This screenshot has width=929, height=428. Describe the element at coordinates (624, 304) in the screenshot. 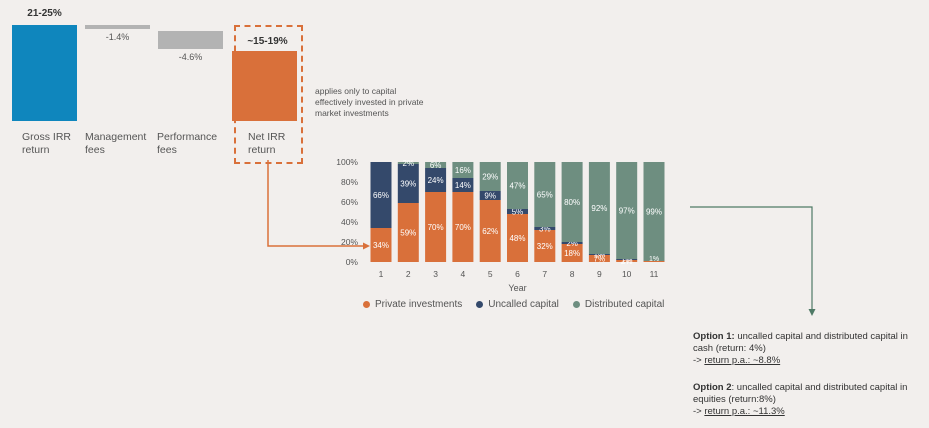

I see `legend-label-distributed: Distributed capital` at that location.